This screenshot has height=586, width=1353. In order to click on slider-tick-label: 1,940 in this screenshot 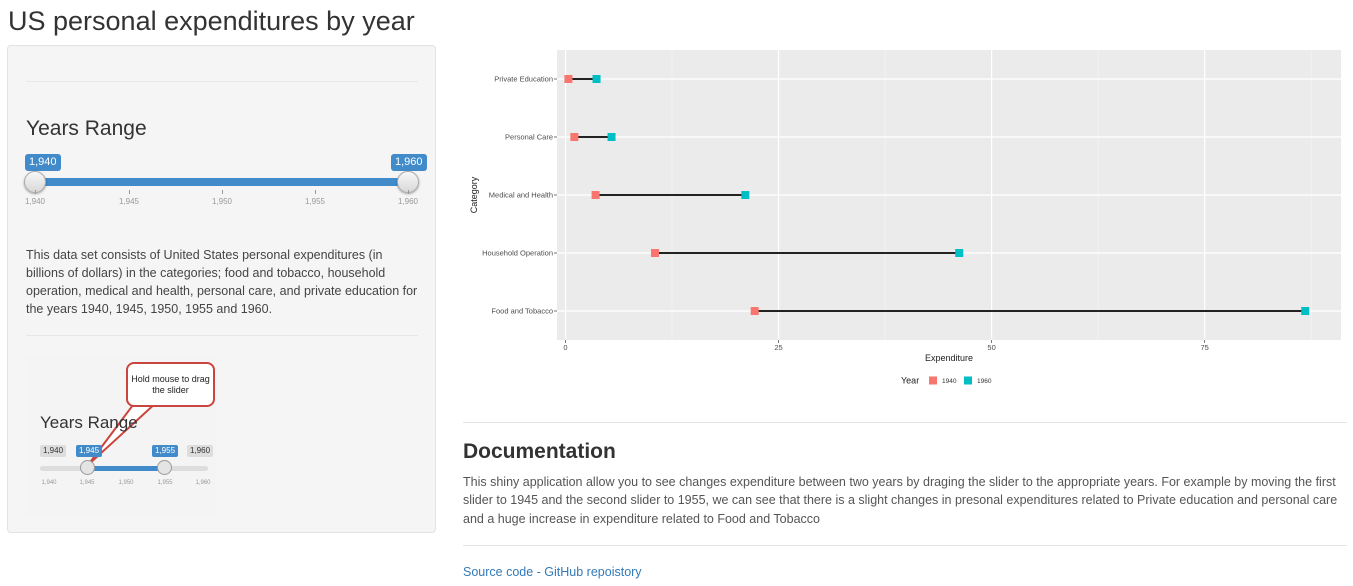, I will do `click(35, 201)`.